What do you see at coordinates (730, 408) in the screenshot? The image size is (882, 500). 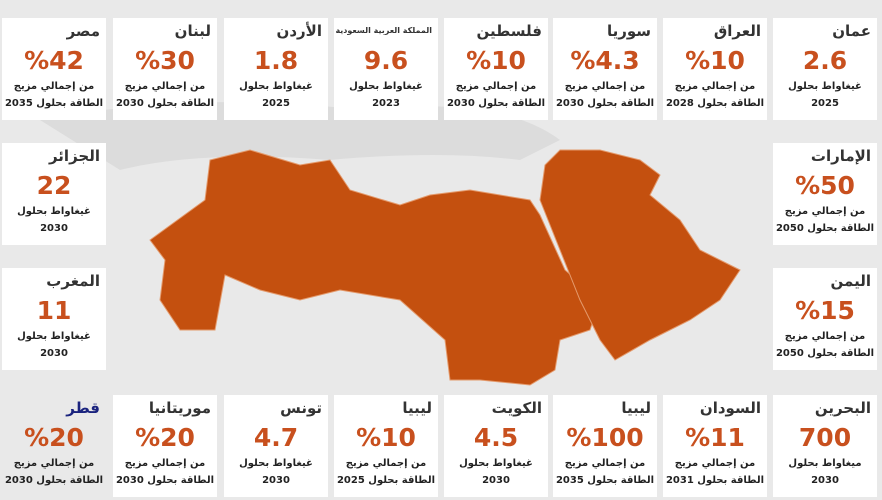 I see `country-name: السودان` at bounding box center [730, 408].